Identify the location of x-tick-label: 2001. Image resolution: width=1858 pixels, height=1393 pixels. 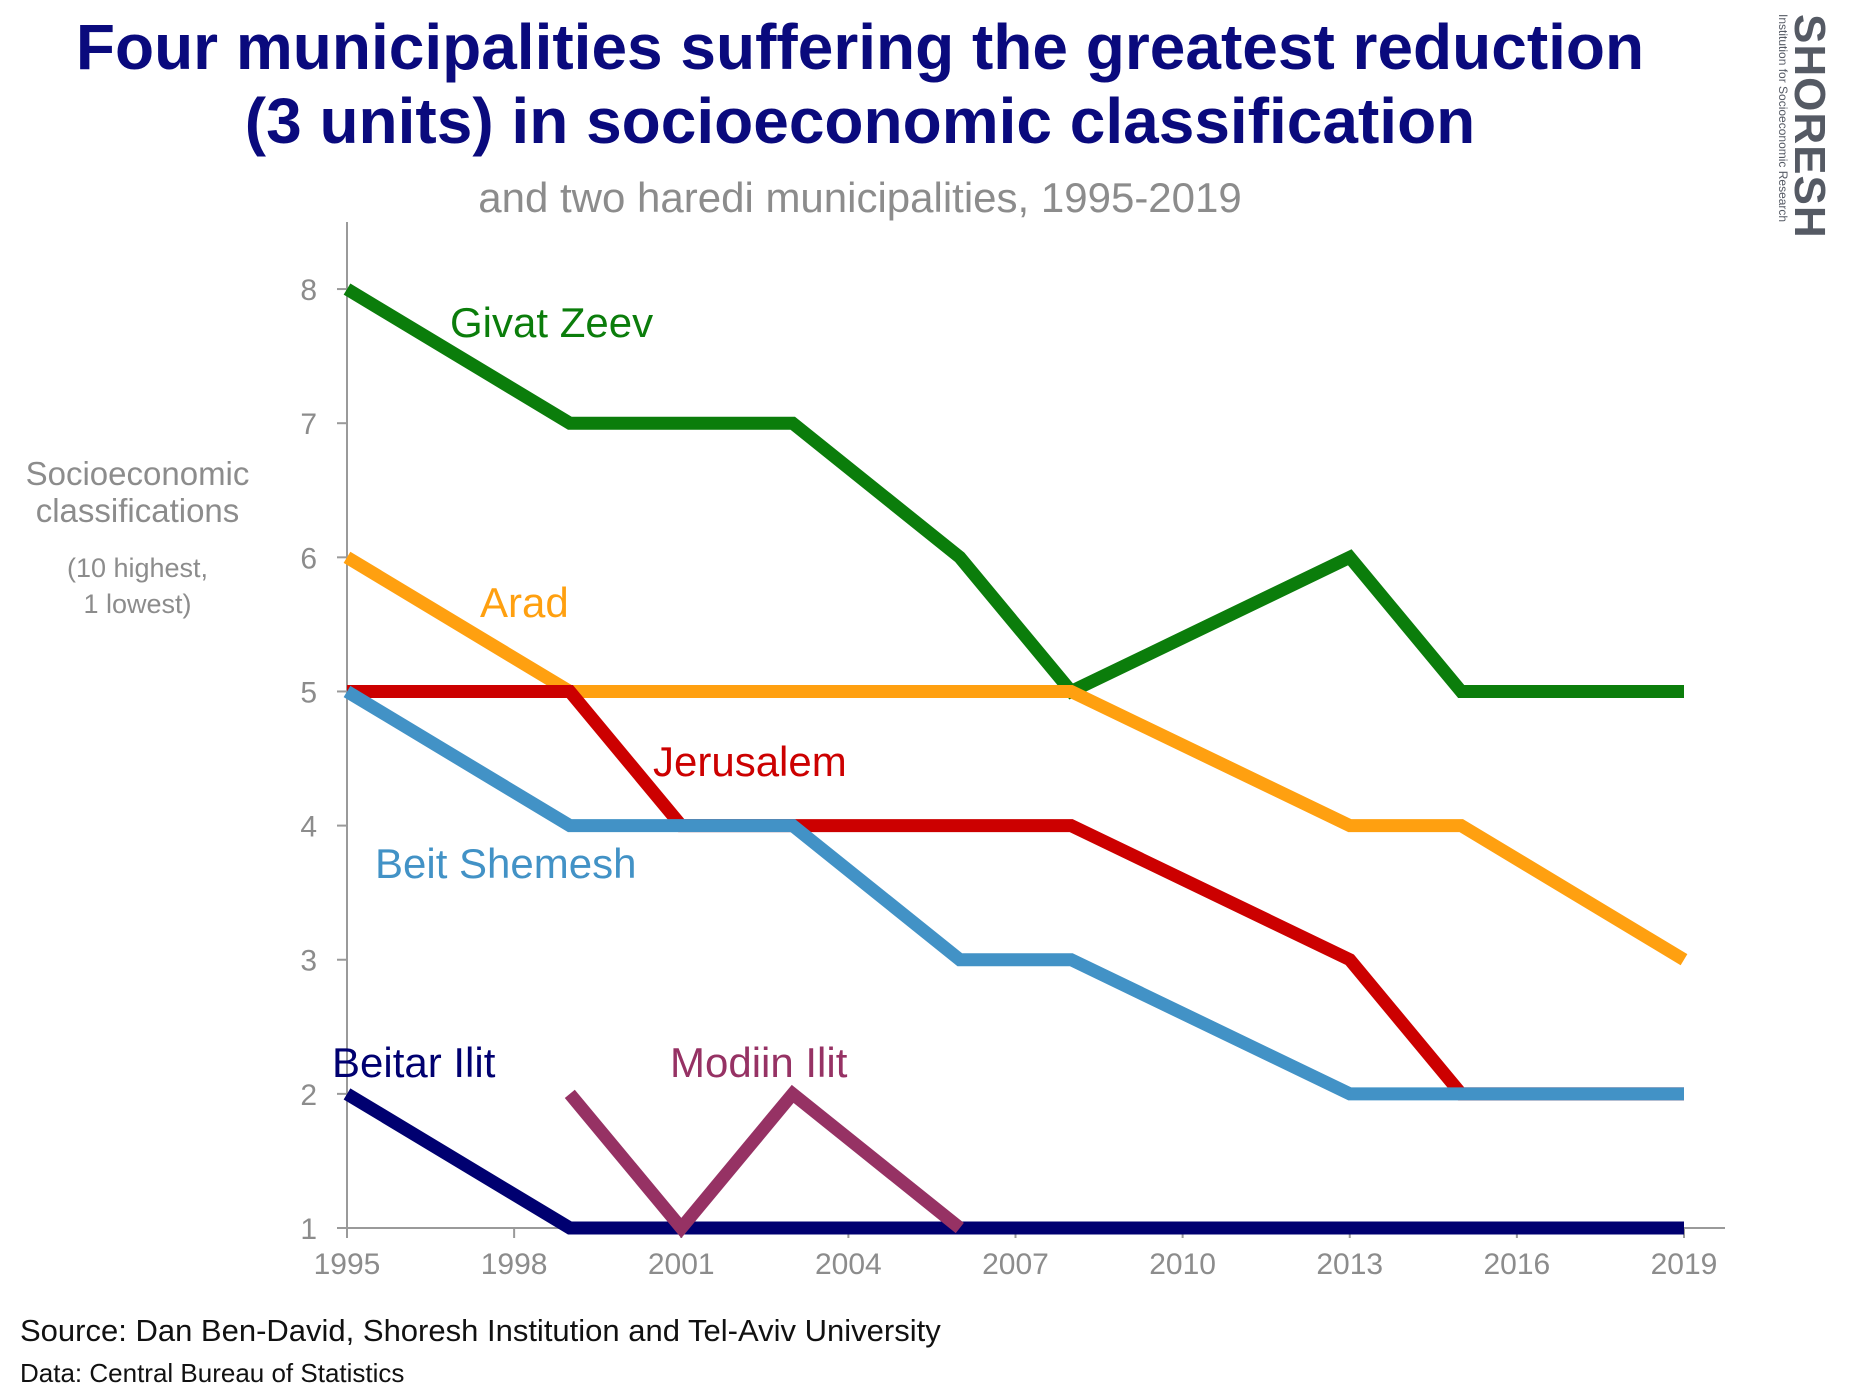
(681, 1264).